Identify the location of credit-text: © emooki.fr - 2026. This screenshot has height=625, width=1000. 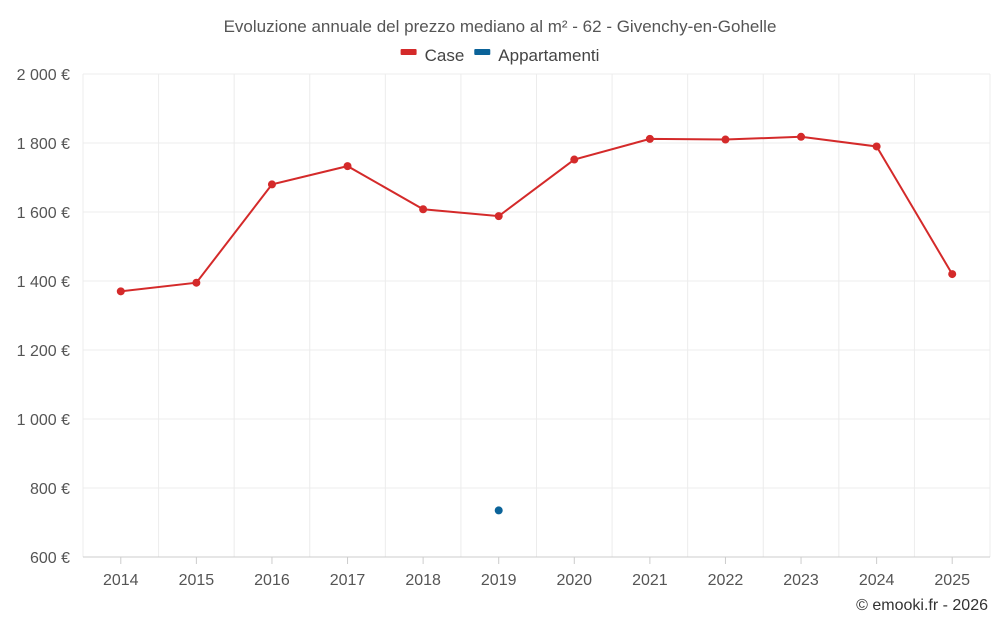
(922, 605).